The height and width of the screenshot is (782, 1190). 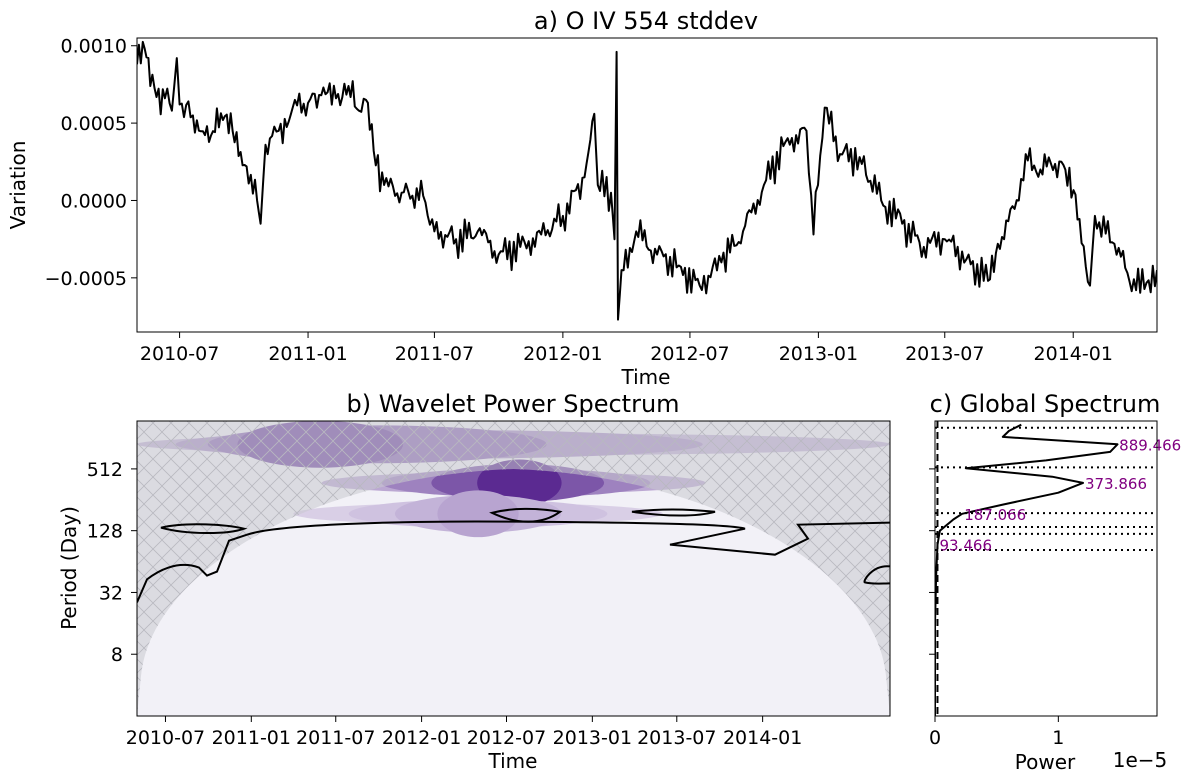 What do you see at coordinates (966, 546) in the screenshot?
I see `peak-label: 93.466` at bounding box center [966, 546].